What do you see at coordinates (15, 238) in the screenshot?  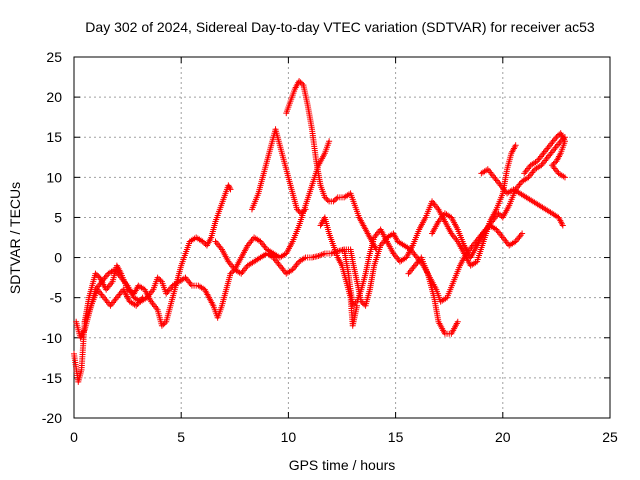 I see `y-axis-label: SDTVAR / TECUs` at bounding box center [15, 238].